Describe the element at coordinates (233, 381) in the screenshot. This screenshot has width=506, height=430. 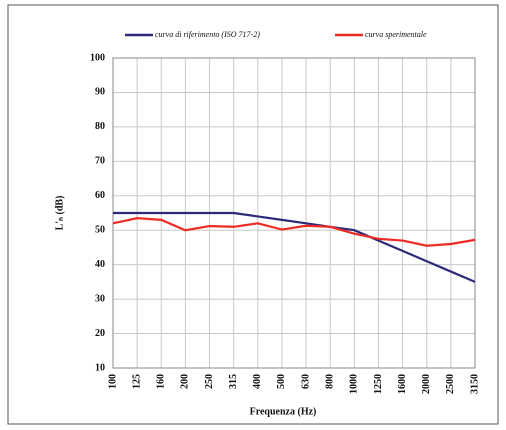
I see `x-tick-label: 315` at that location.